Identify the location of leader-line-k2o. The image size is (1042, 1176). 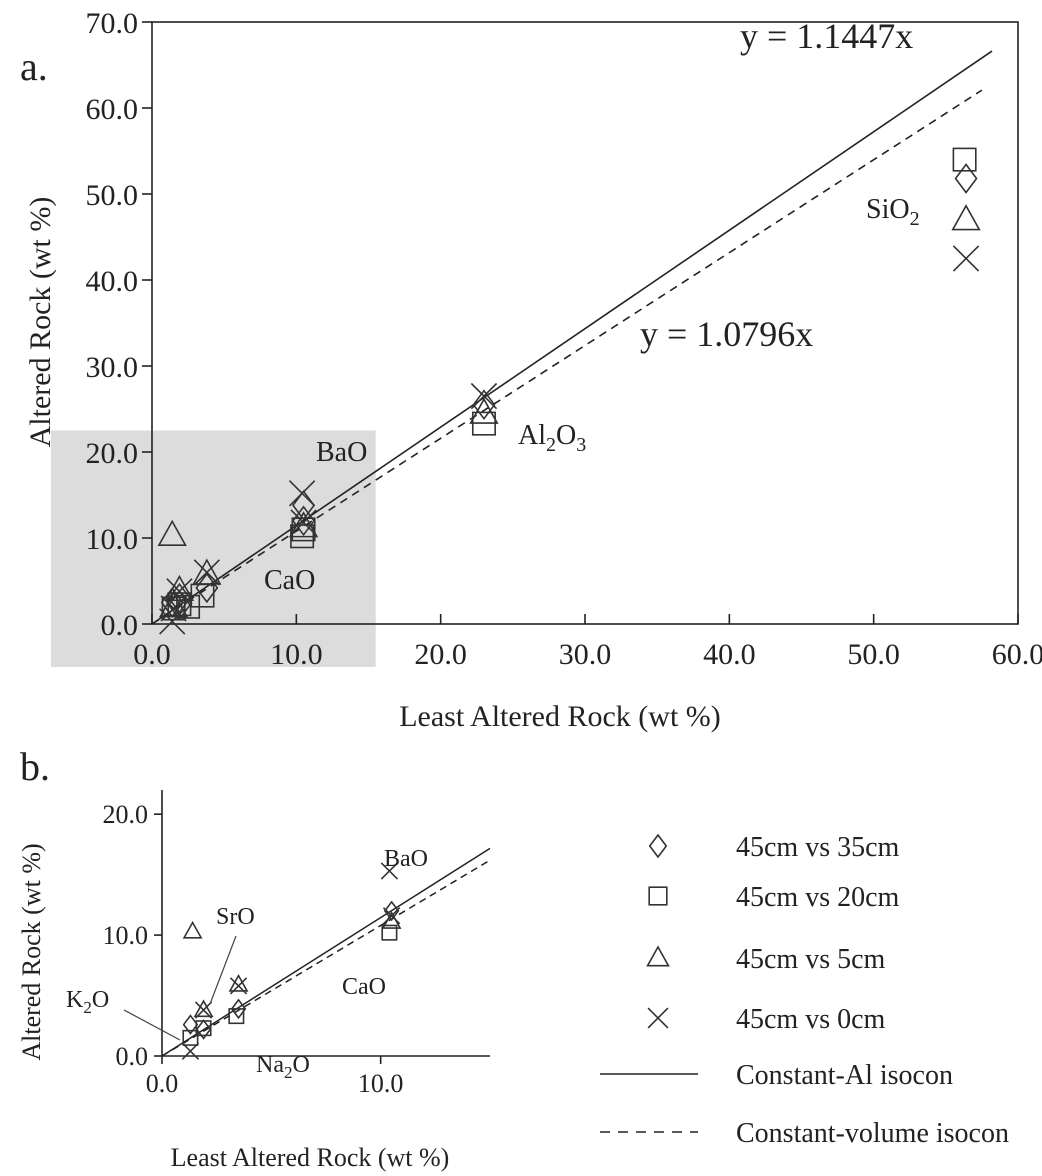
(152, 1025).